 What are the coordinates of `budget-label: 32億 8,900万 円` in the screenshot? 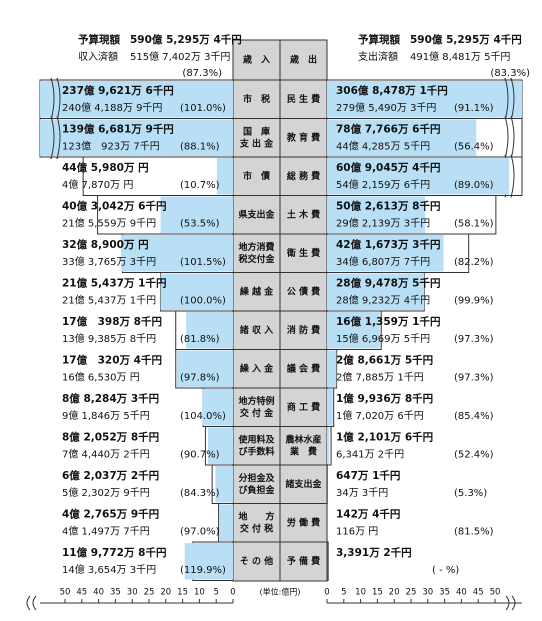 It's located at (105, 244).